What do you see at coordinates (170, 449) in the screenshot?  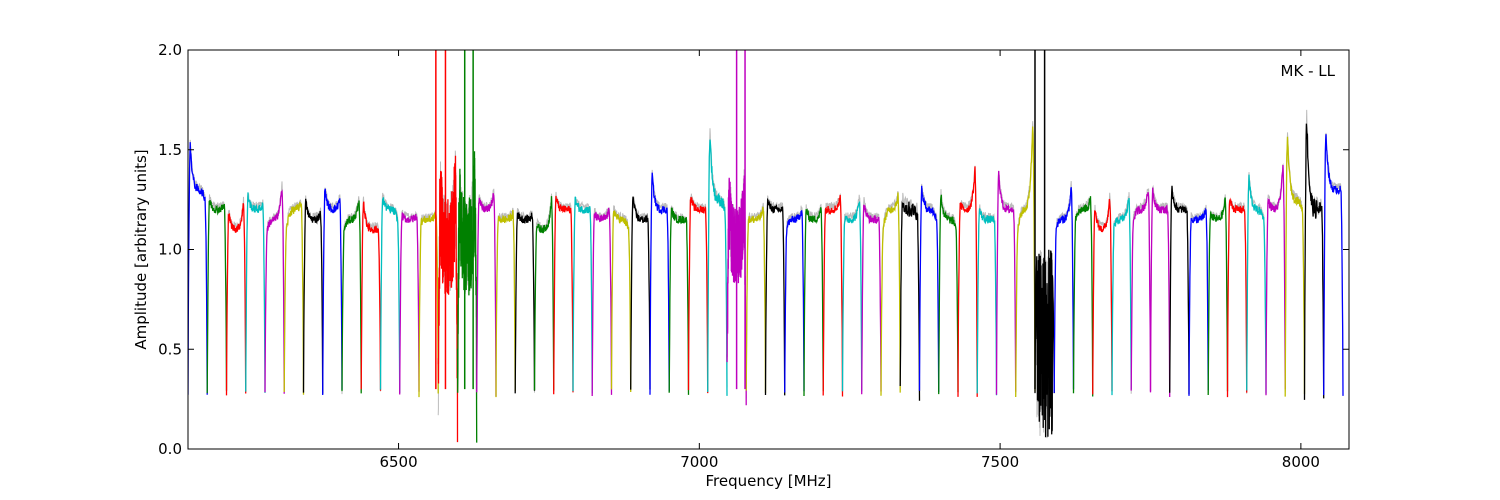 I see `y-tick-label: 0.0` at bounding box center [170, 449].